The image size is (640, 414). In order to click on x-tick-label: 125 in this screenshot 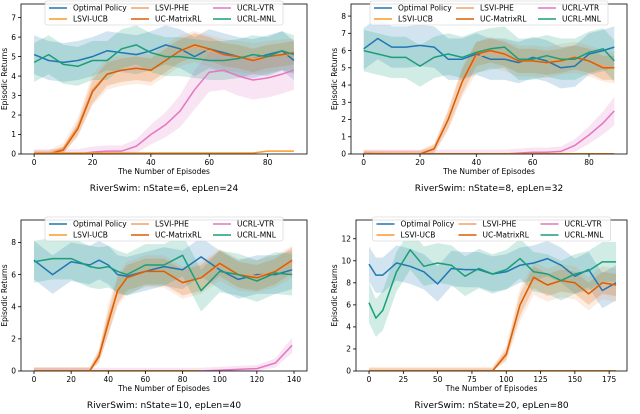, I will do `click(540, 379)`.